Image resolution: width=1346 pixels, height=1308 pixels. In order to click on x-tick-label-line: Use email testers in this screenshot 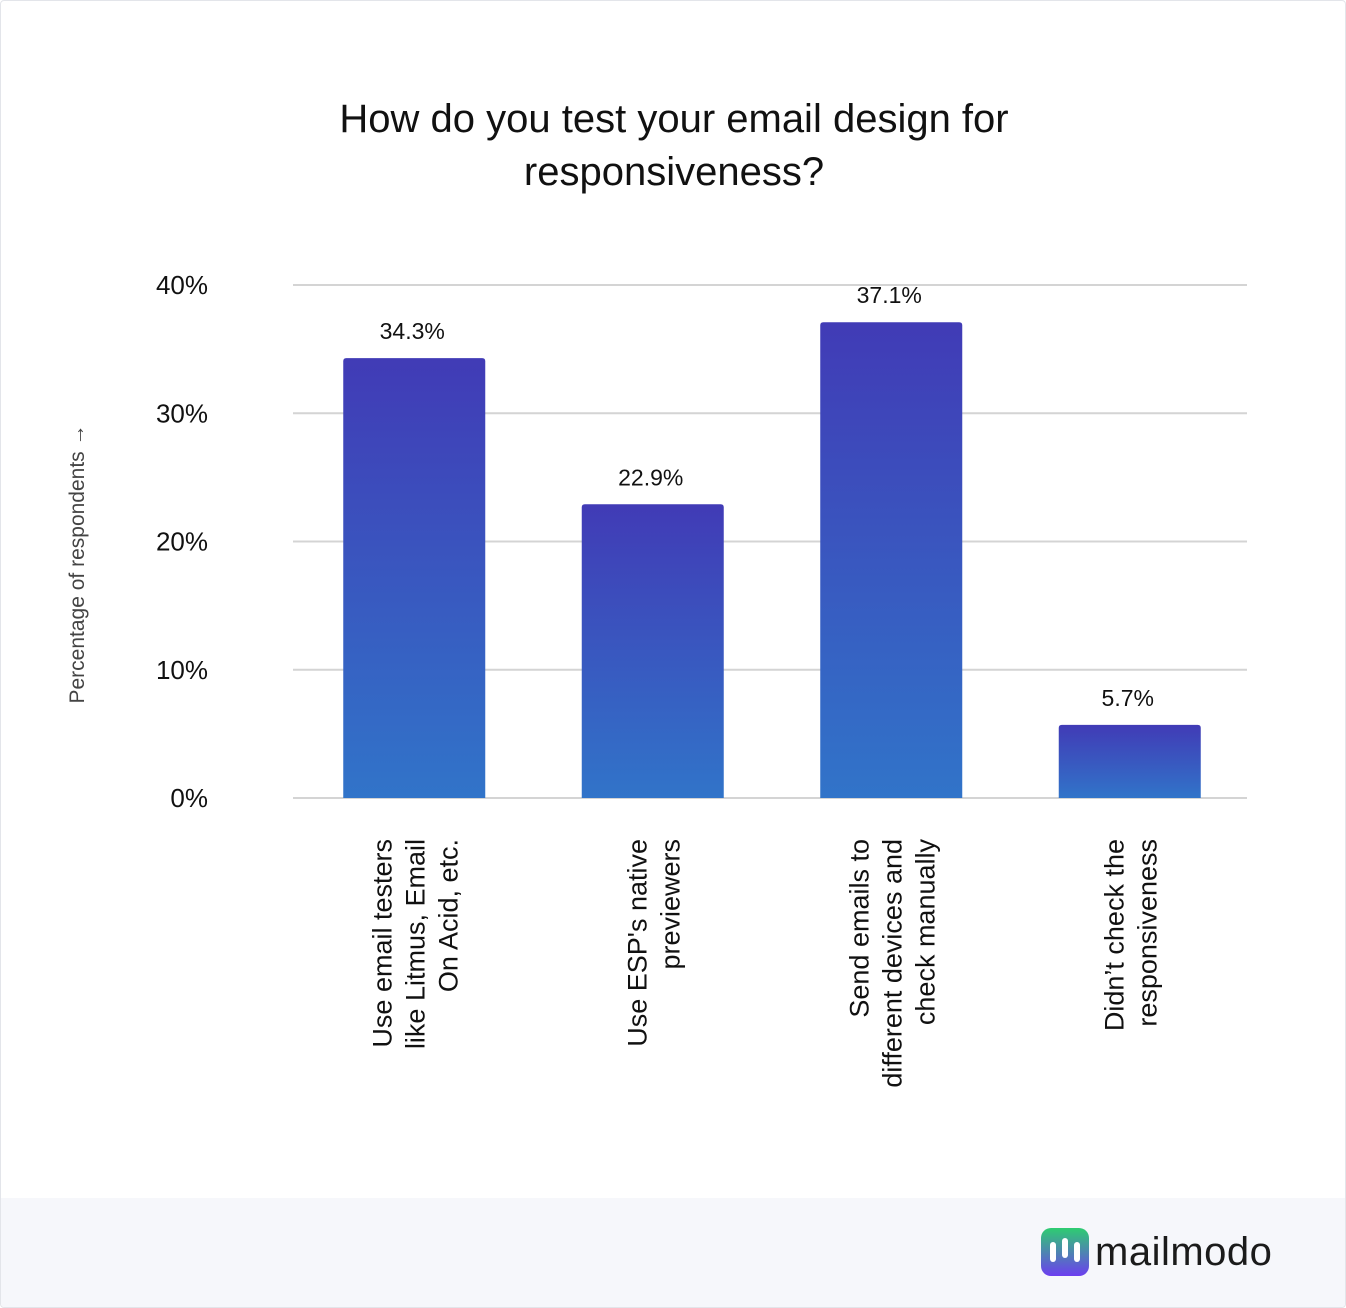, I will do `click(382, 943)`.